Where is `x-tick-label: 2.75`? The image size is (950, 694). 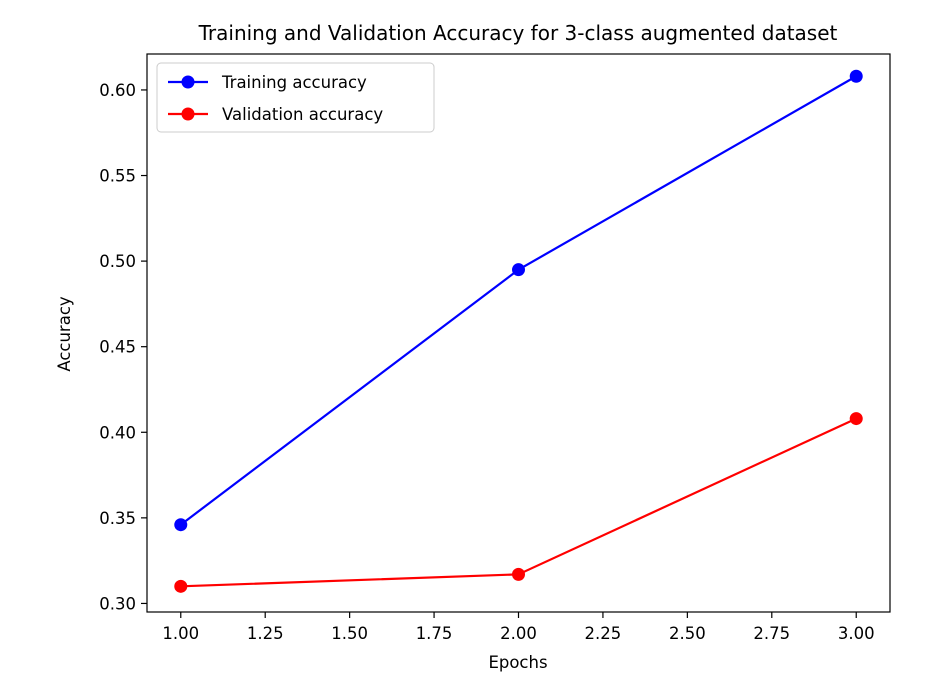
x-tick-label: 2.75 is located at coordinates (771, 633).